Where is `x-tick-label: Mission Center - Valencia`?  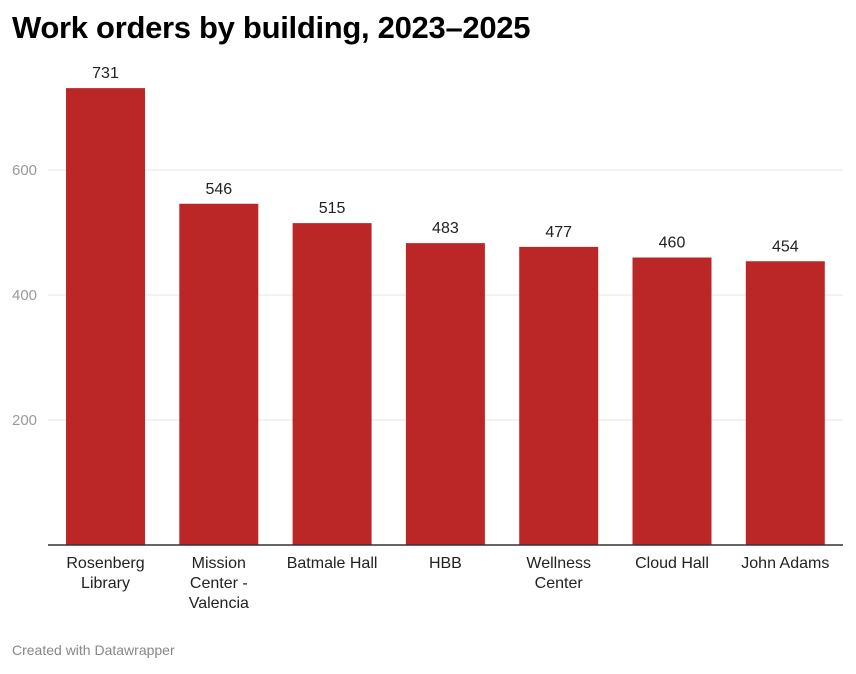
x-tick-label: Mission Center - Valencia is located at coordinates (219, 583).